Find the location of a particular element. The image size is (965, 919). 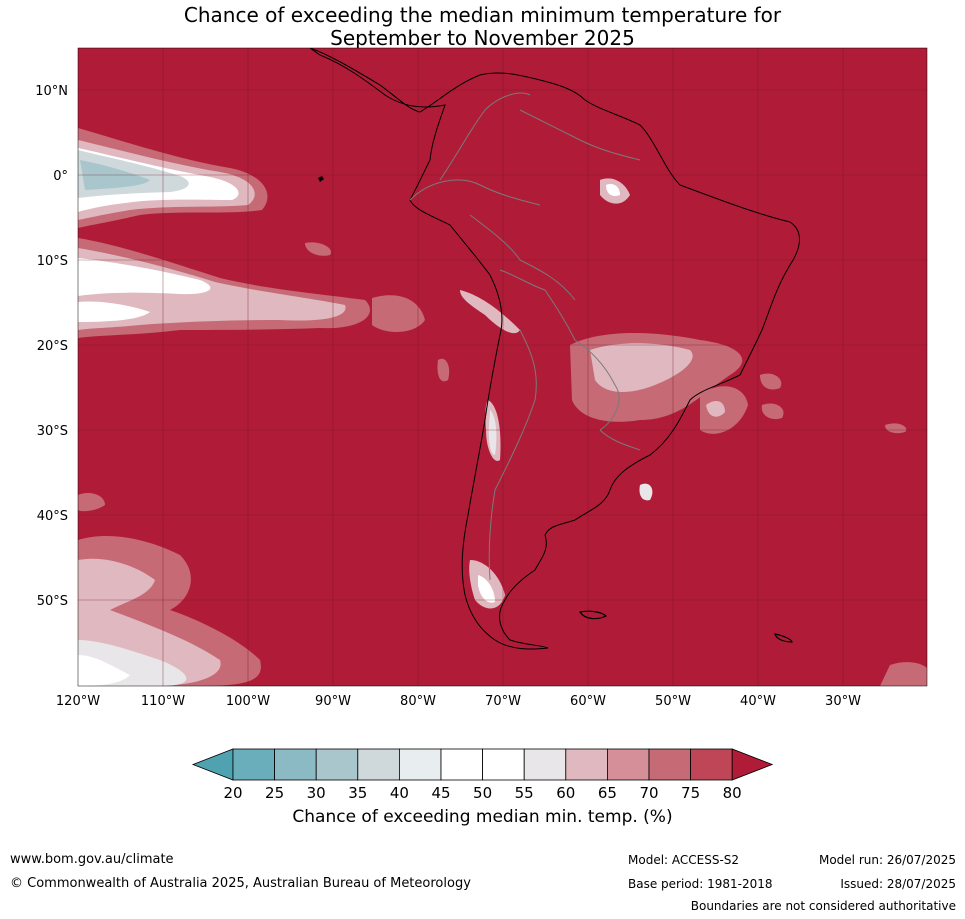

colorbar-tick-label: 25 is located at coordinates (274, 793).